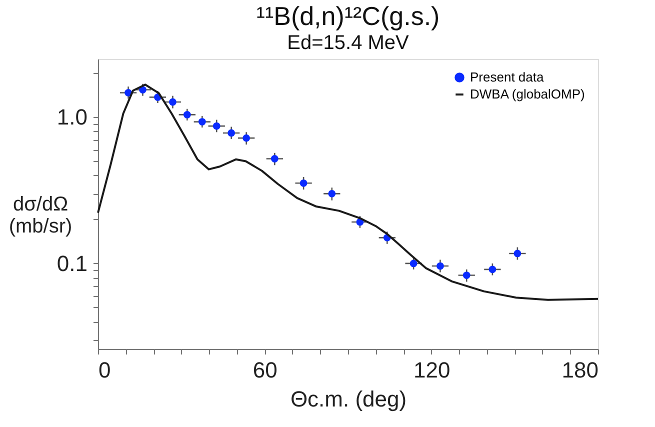  Describe the element at coordinates (265, 370) in the screenshot. I see `x-tick-label: 60` at that location.